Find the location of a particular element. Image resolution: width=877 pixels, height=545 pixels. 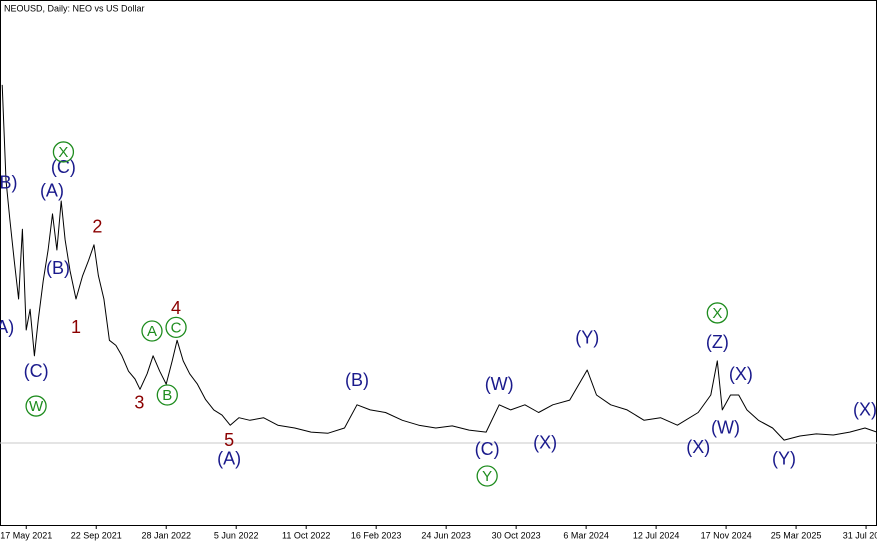

x-tick-label: 5 Jun 2022 is located at coordinates (236, 535).